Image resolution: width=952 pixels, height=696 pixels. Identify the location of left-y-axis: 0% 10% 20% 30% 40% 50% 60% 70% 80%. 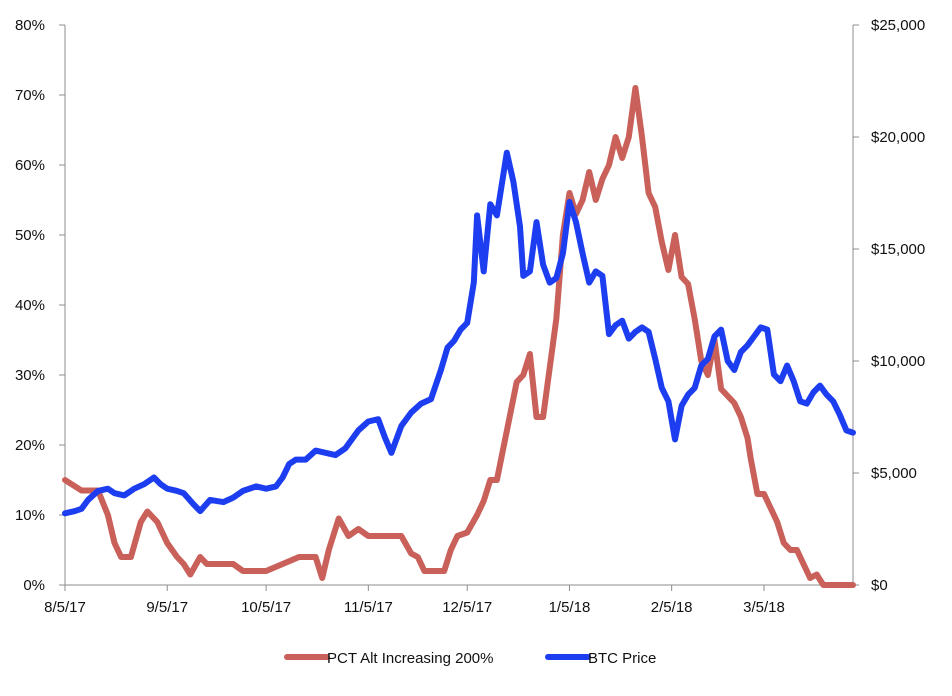
(40, 305).